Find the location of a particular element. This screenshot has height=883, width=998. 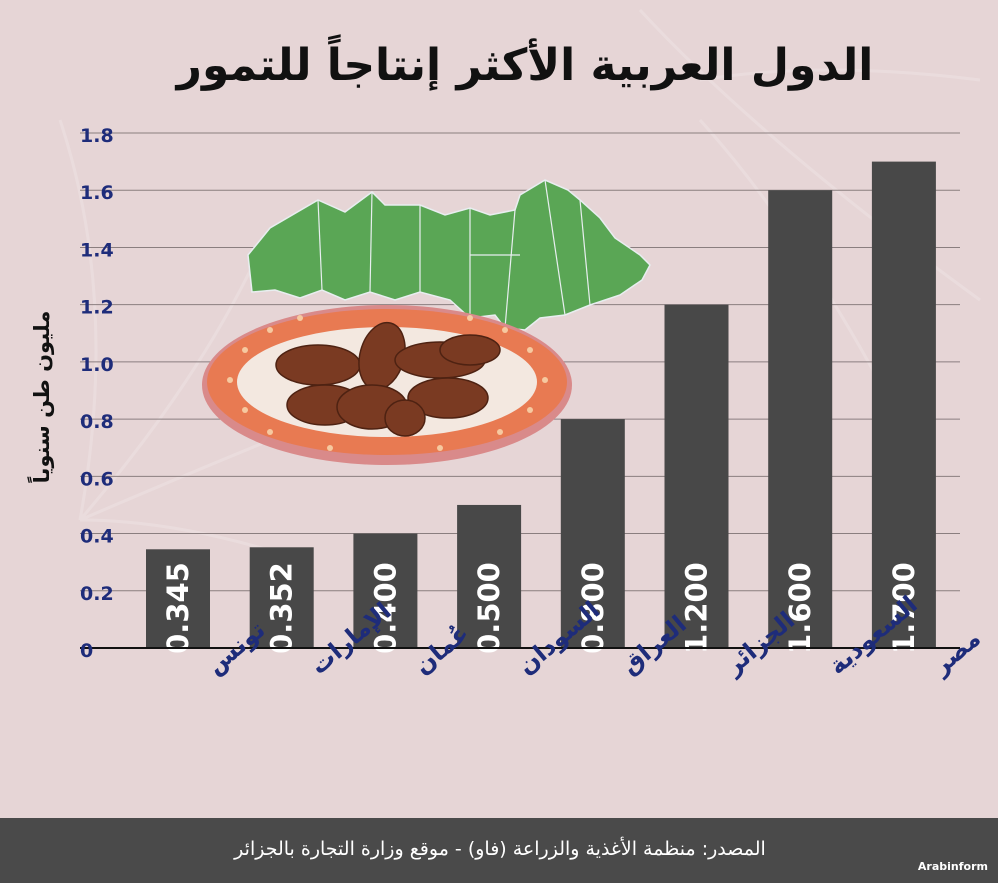

dates-plate-icon is located at coordinates (387, 385).